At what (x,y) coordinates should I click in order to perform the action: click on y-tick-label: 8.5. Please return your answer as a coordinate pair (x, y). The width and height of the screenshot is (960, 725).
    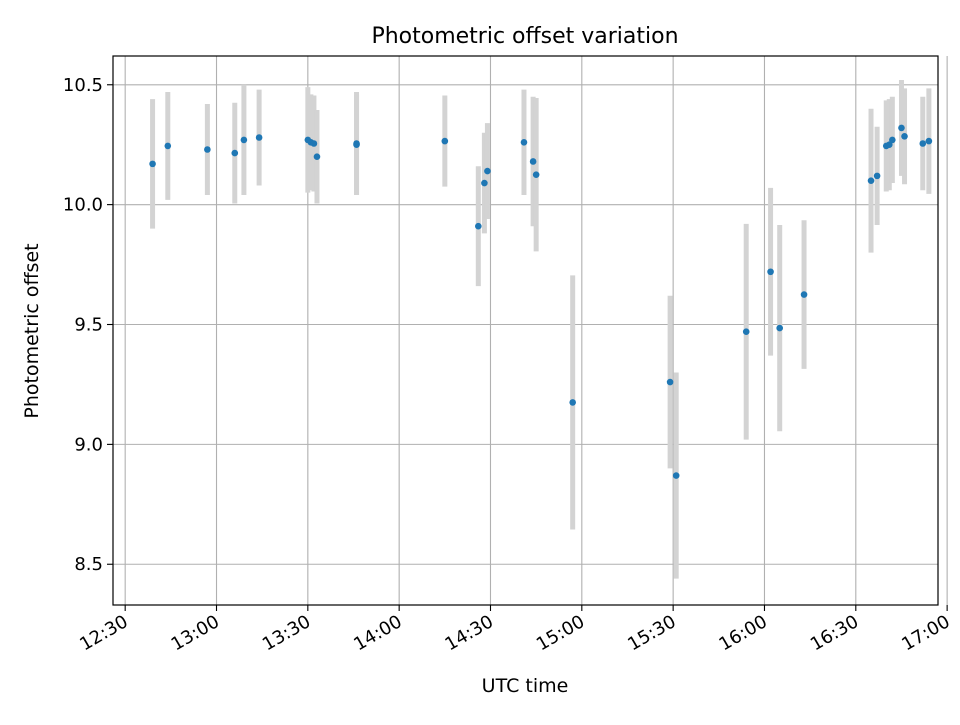
    Looking at the image, I should click on (88, 564).